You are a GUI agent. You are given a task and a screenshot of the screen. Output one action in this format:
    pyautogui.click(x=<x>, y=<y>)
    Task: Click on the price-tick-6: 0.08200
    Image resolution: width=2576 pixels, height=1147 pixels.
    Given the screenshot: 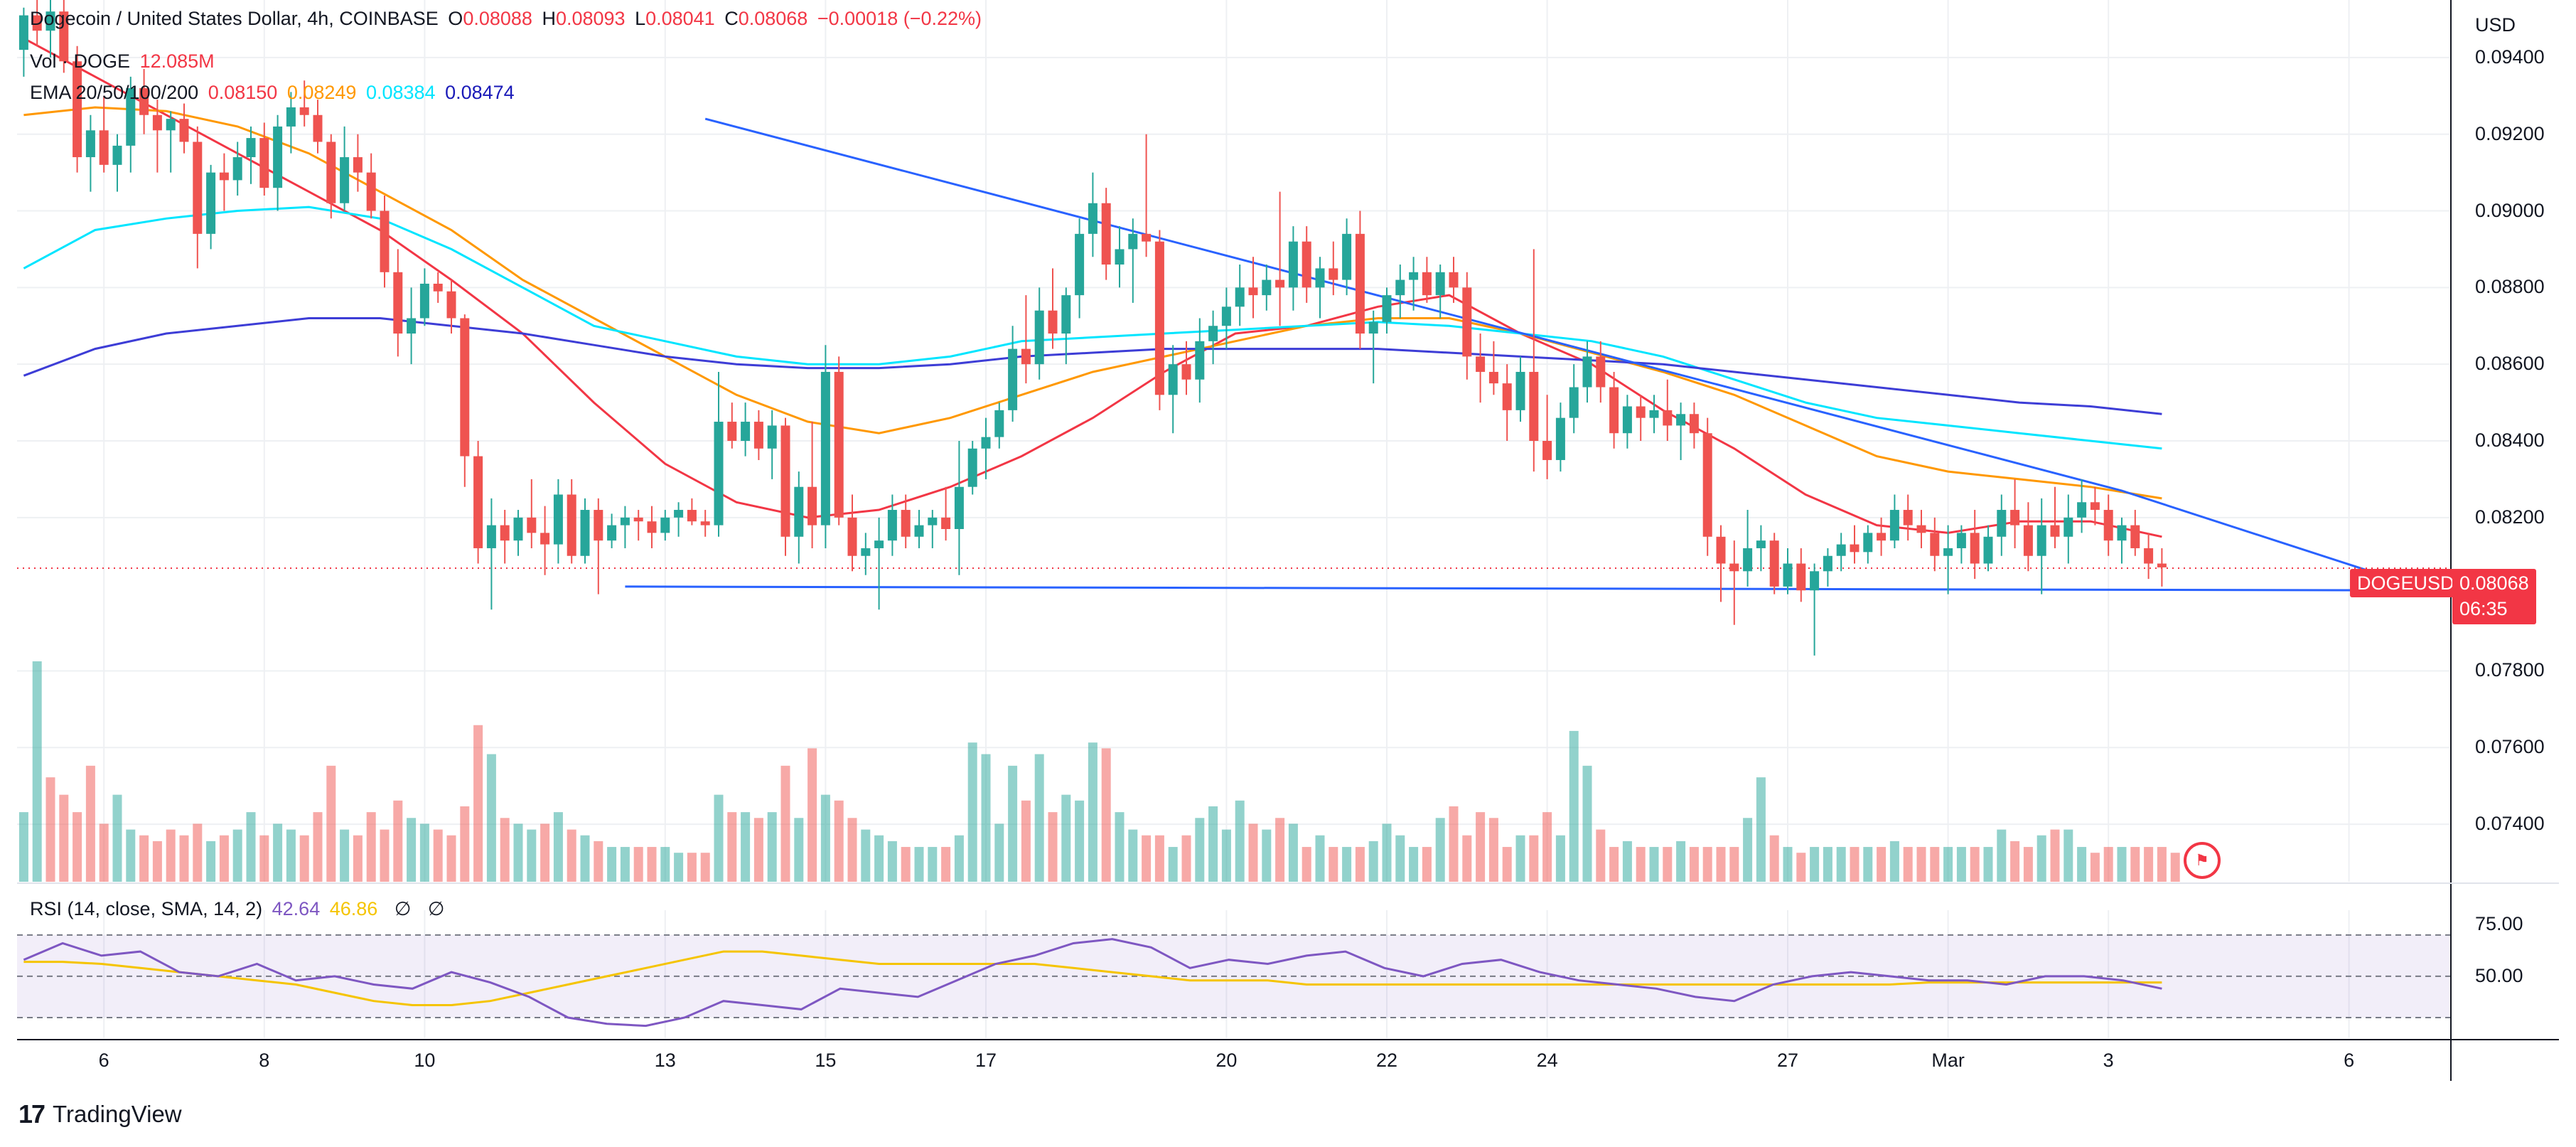 What is the action you would take?
    pyautogui.click(x=2510, y=517)
    